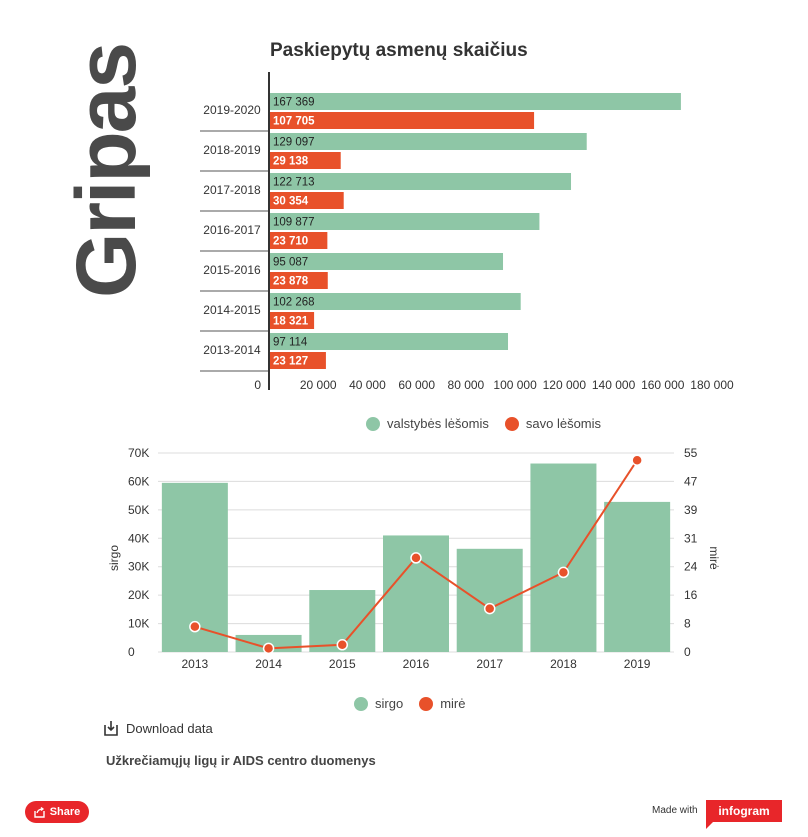 The width and height of the screenshot is (808, 837). I want to click on x-tick-label: 100 000, so click(515, 385).